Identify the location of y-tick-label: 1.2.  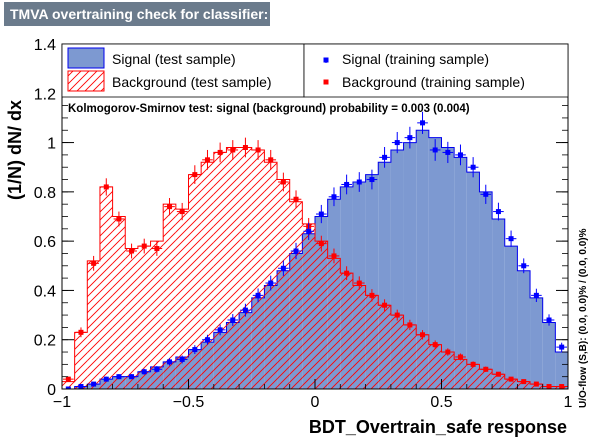
(45, 94).